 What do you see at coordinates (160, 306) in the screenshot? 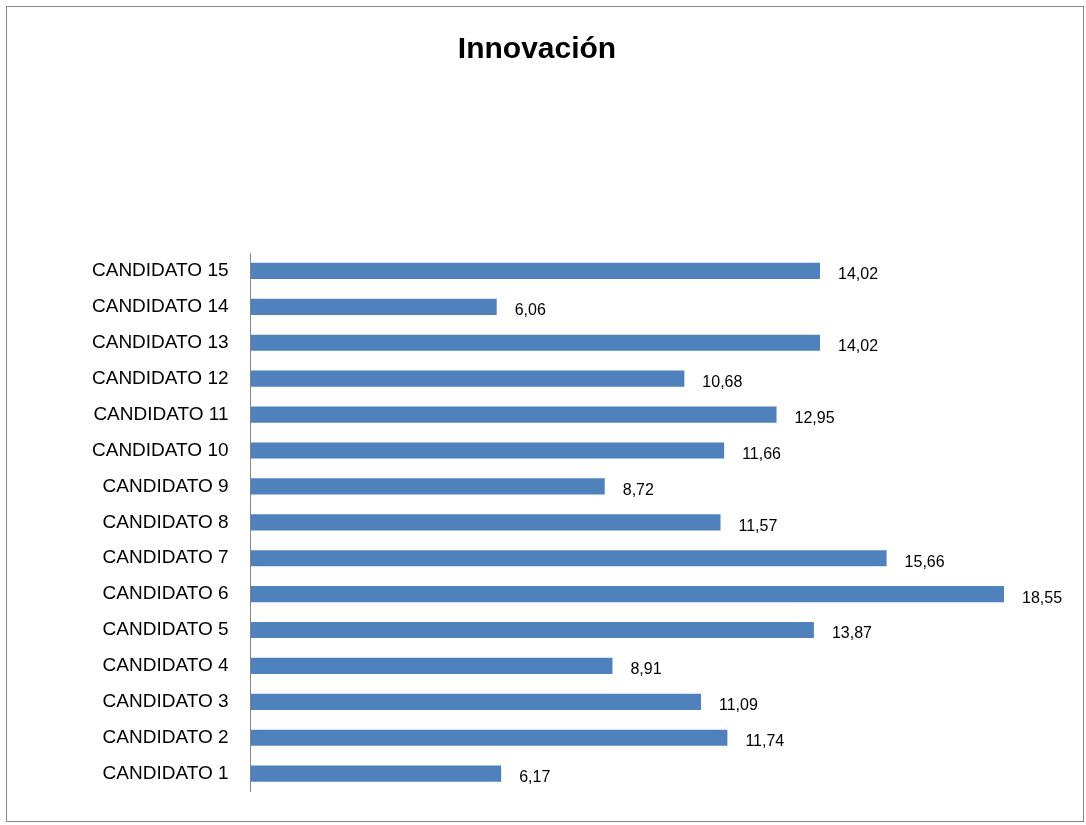
I see `y-tick-label: CANDIDATO 14` at bounding box center [160, 306].